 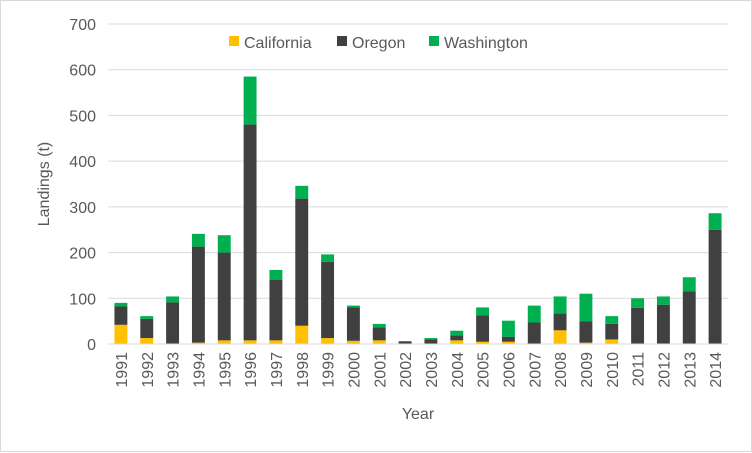 What do you see at coordinates (353, 342) in the screenshot?
I see `bar-california-2000` at bounding box center [353, 342].